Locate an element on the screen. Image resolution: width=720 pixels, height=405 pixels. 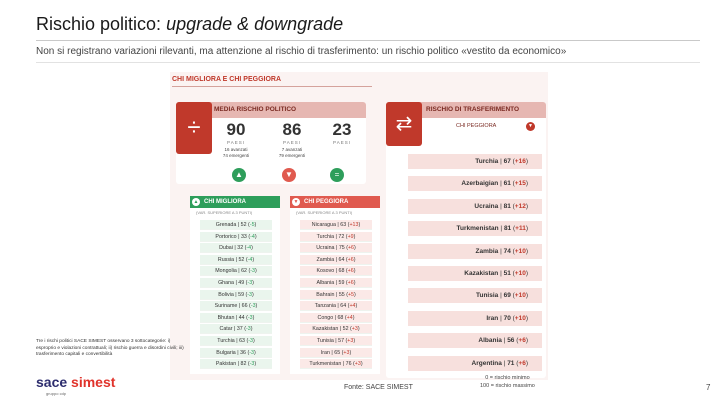
title-italic: upgrade & downgrade is located at coordinates (255, 24).